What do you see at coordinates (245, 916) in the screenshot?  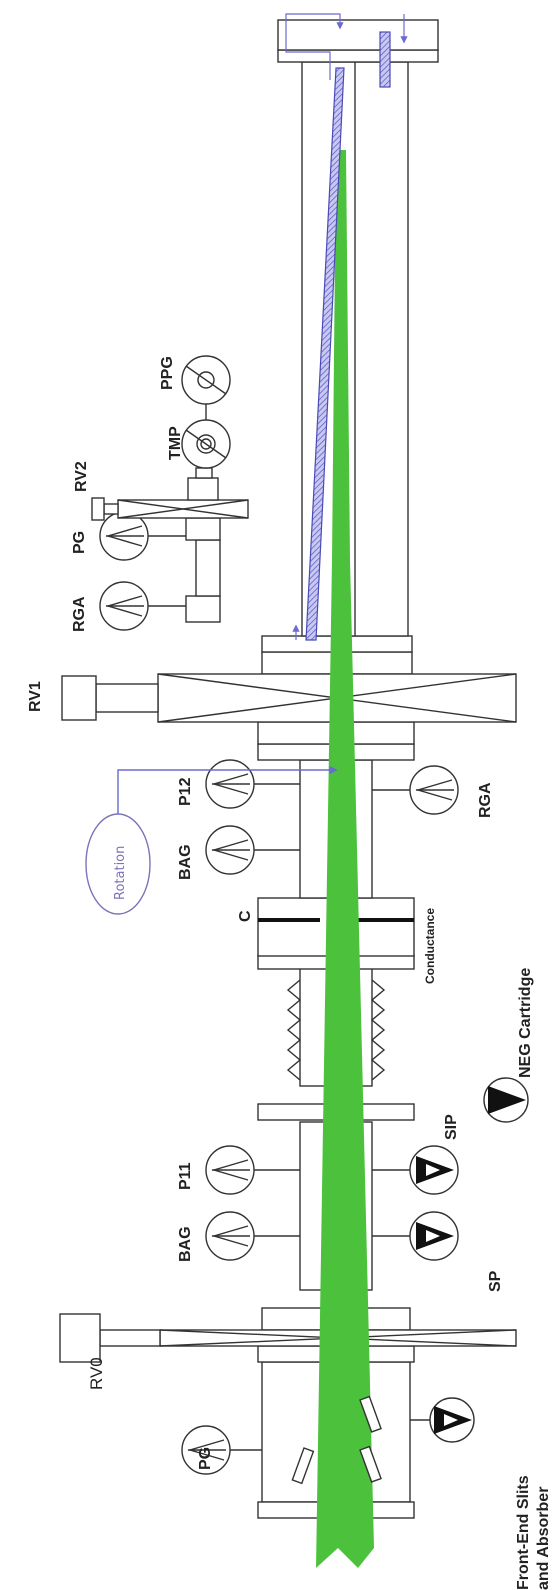 I see `label-c: C` at bounding box center [245, 916].